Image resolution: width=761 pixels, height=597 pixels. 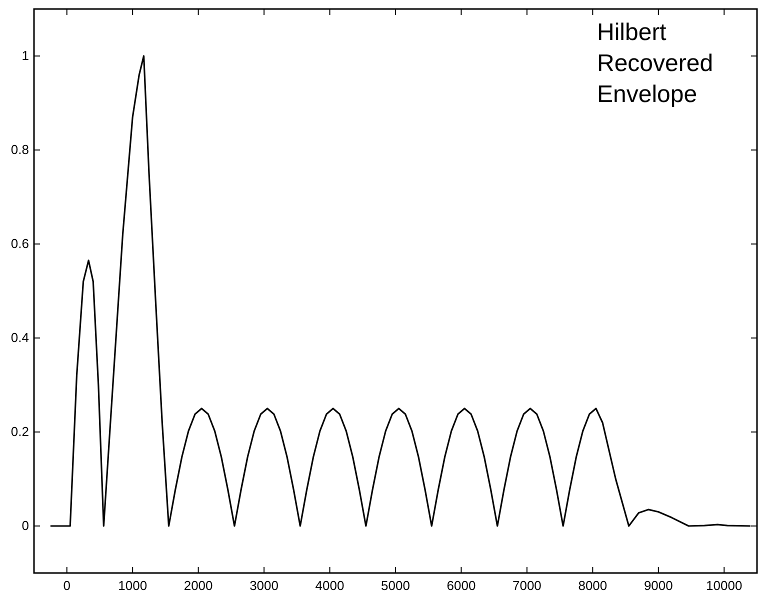 I want to click on x-tick-label: 4000, so click(x=329, y=585).